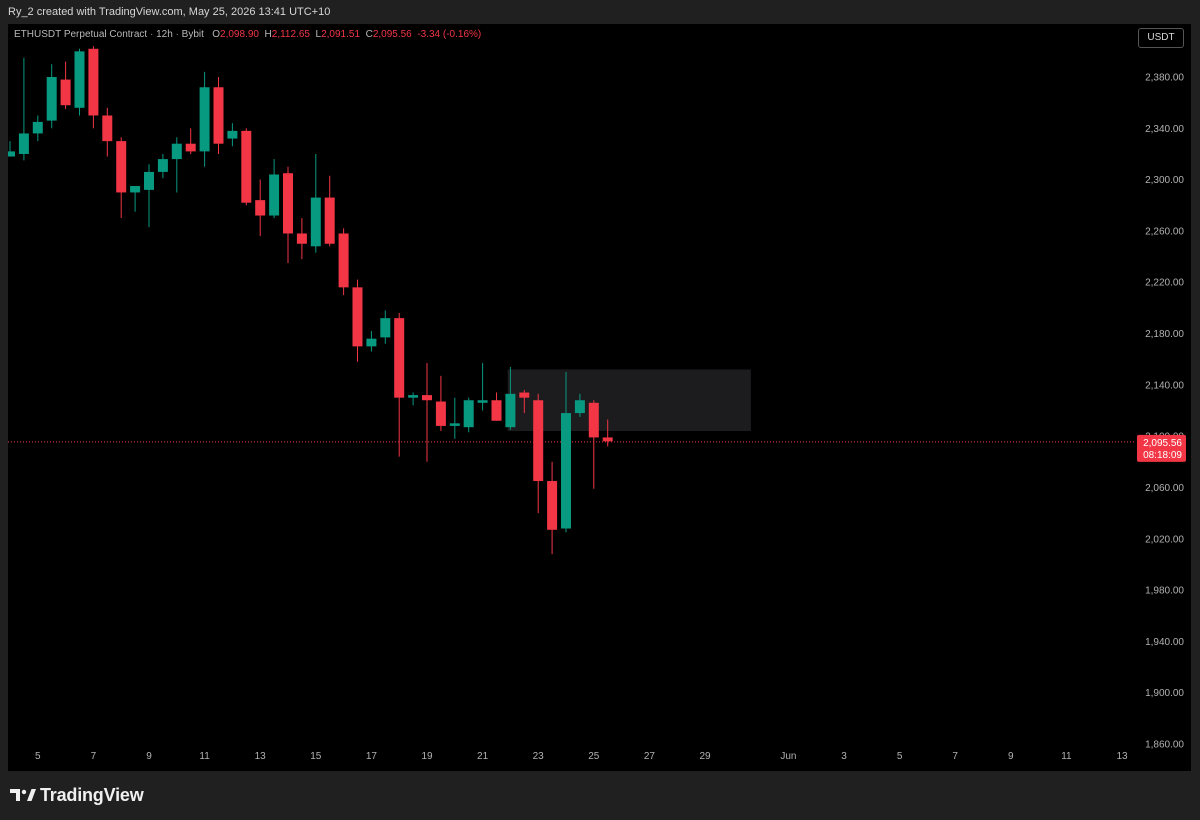  I want to click on price-badge-value: 2,095.56, so click(1162, 443).